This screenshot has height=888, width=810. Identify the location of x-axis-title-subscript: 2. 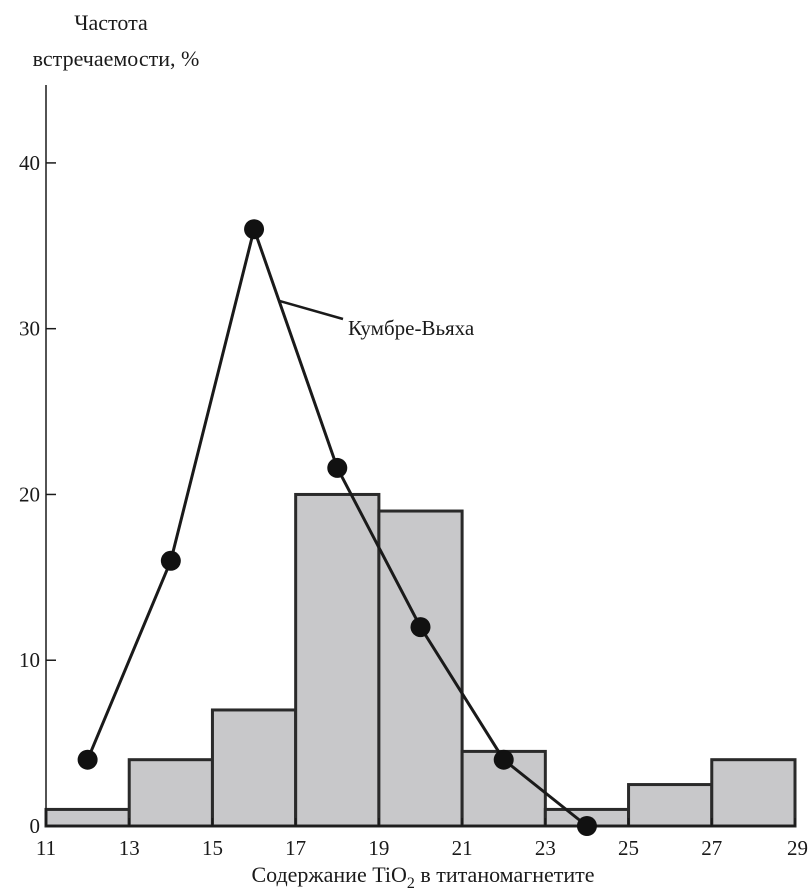
(411, 881).